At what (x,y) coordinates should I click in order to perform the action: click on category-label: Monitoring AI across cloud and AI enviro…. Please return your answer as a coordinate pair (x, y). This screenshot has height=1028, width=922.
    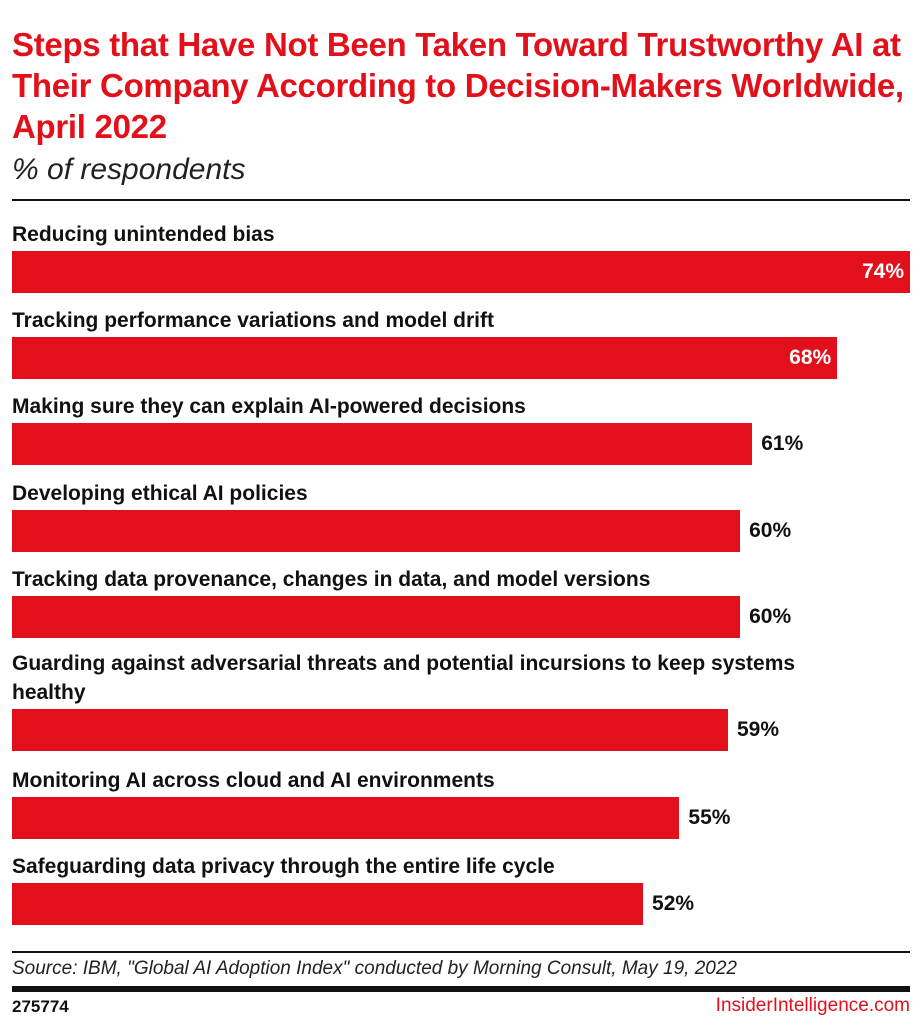
    Looking at the image, I should click on (253, 780).